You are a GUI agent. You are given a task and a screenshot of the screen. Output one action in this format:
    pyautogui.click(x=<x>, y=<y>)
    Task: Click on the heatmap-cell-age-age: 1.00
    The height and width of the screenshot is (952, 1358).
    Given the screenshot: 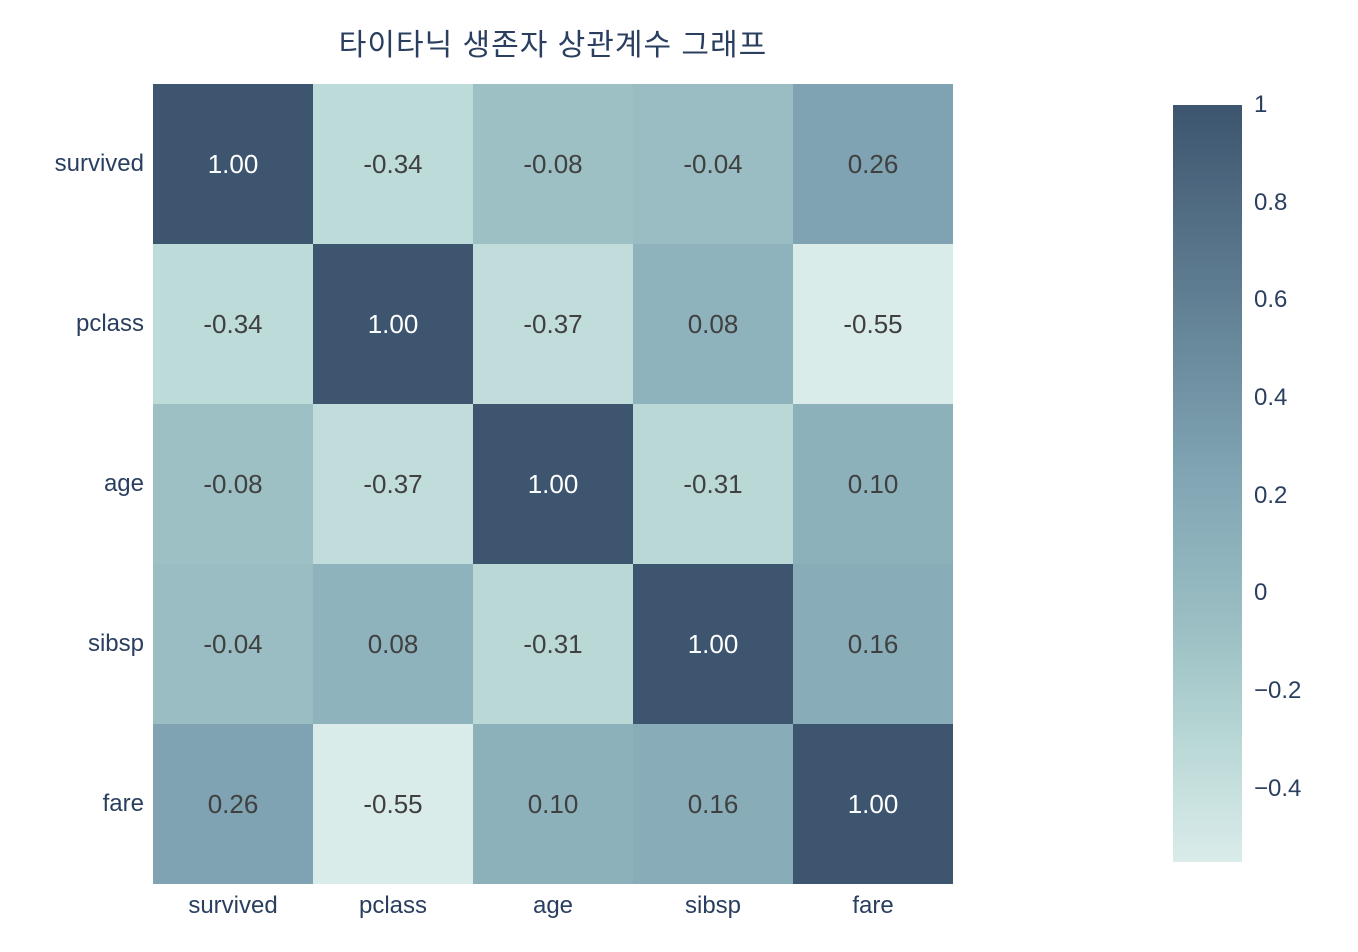 What is the action you would take?
    pyautogui.click(x=553, y=484)
    